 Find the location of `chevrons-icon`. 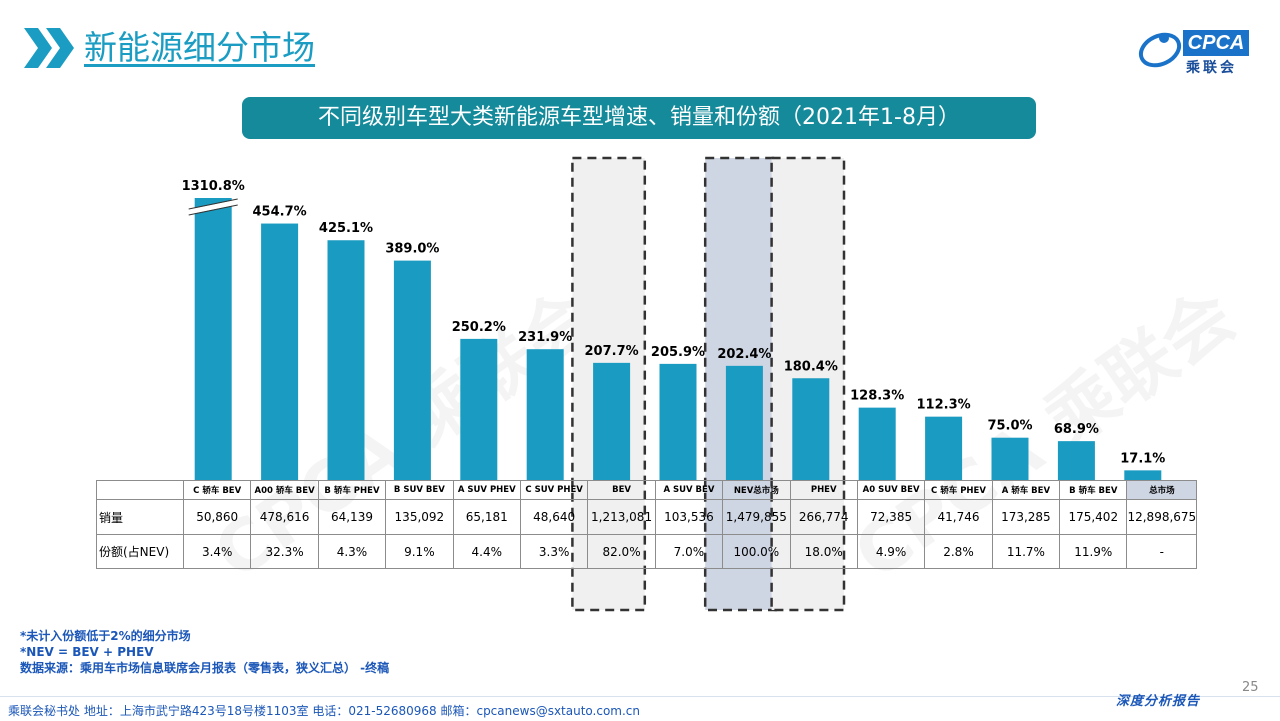

chevrons-icon is located at coordinates (49, 48).